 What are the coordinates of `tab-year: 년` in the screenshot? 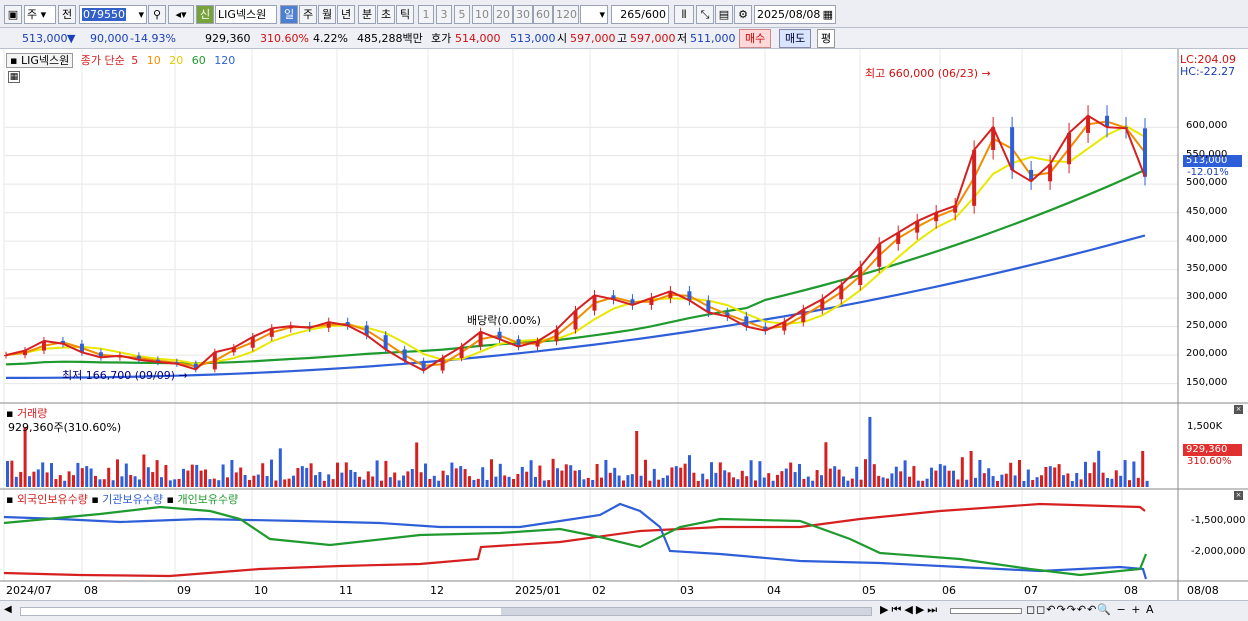 It's located at (346, 14).